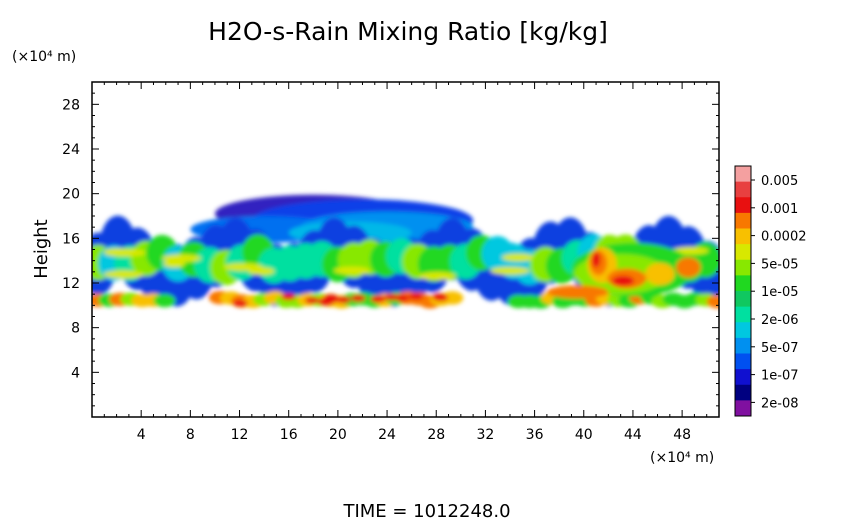 This screenshot has width=854, height=519. Describe the element at coordinates (584, 435) in the screenshot. I see `x-tick-label: 40` at that location.